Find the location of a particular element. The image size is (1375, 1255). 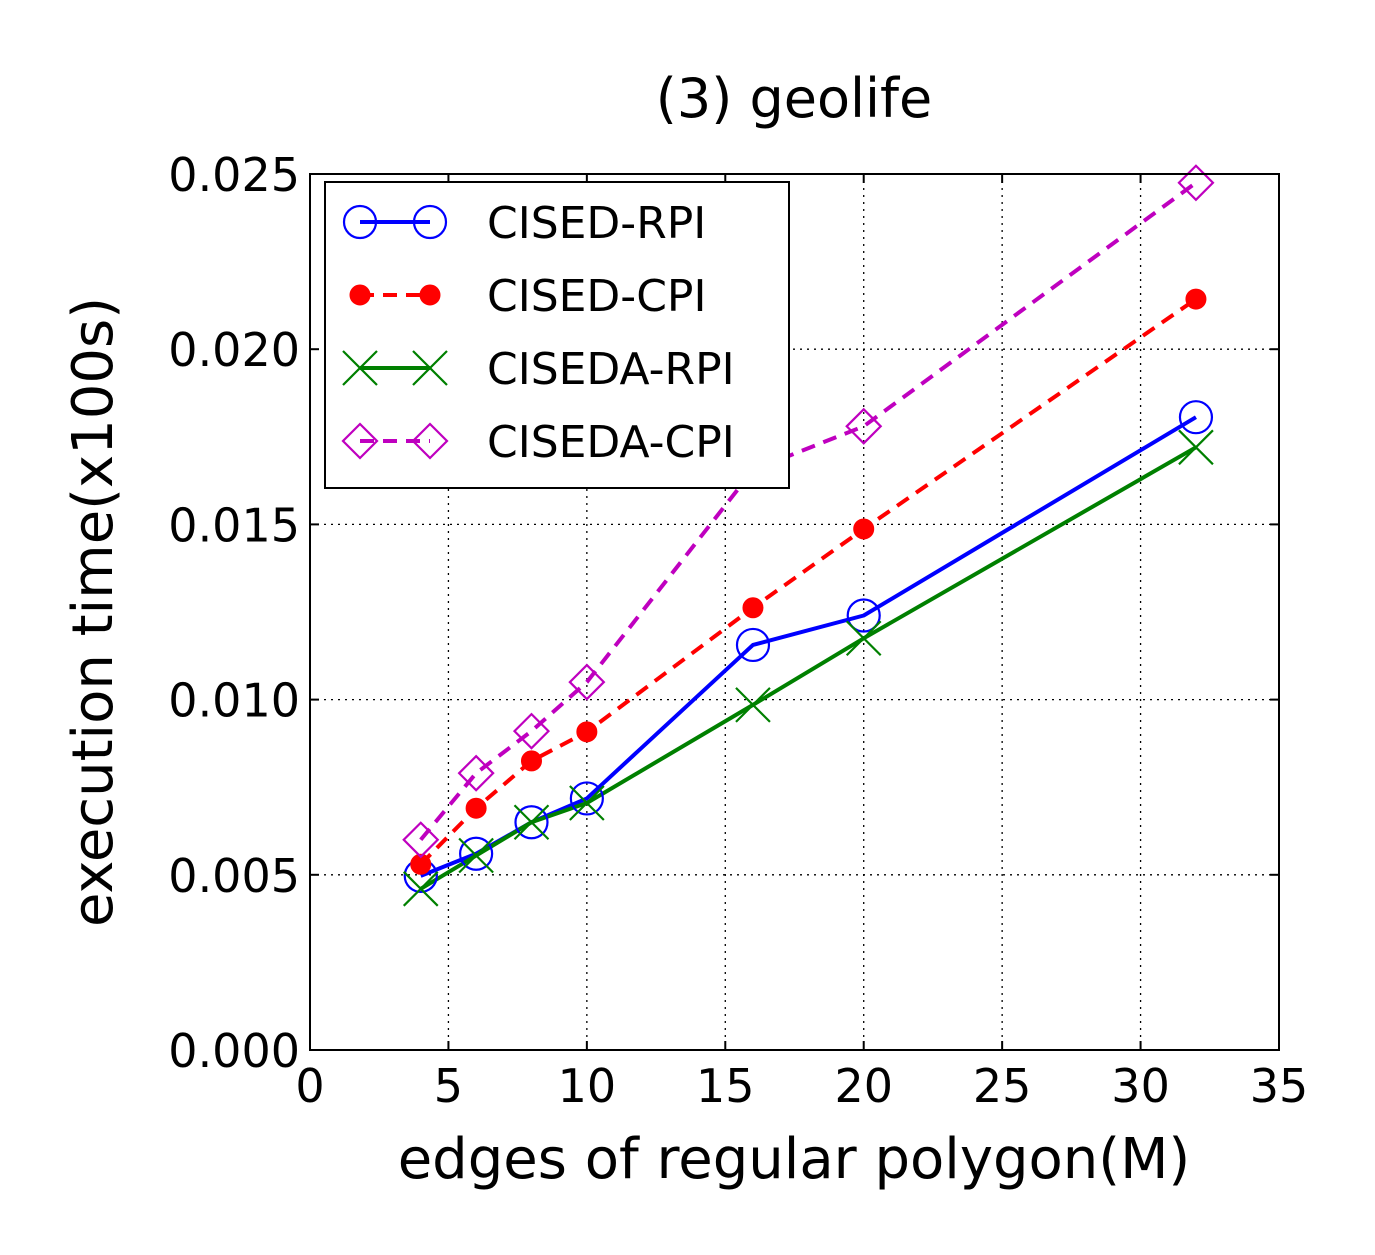

x-tick-label: 15 is located at coordinates (725, 1086).